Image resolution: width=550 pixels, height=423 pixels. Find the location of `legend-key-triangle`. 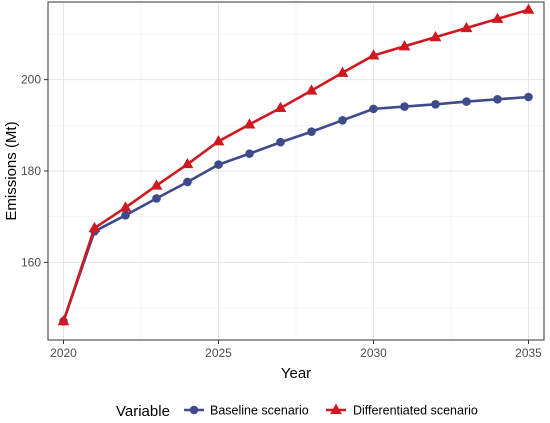

legend-key-triangle is located at coordinates (336, 409).